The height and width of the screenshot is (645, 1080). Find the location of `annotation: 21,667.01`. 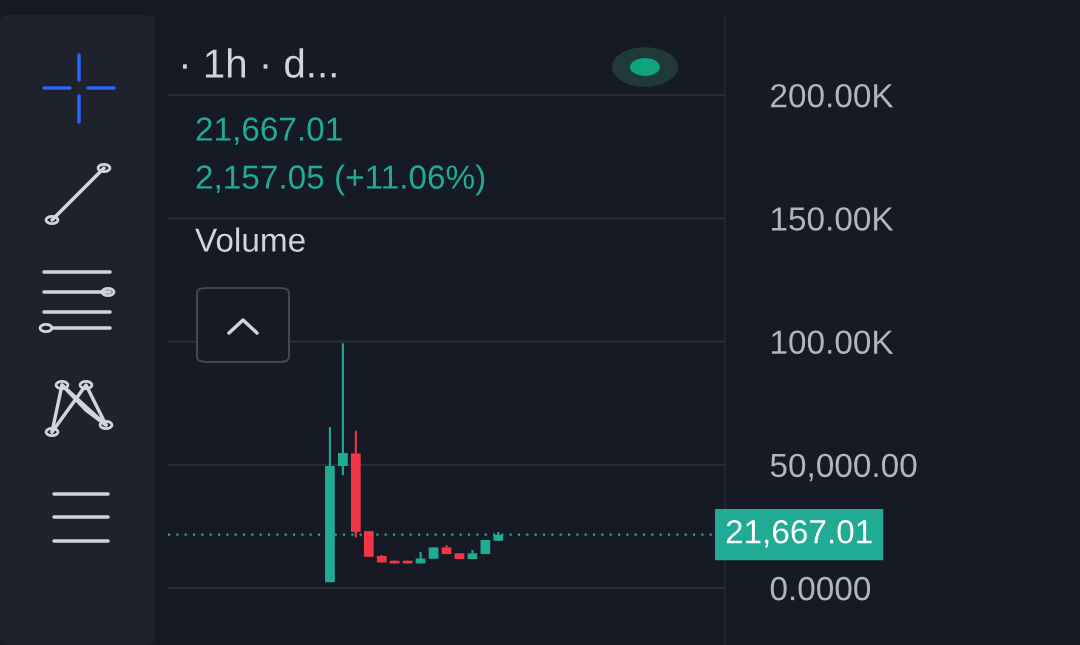

annotation: 21,667.01 is located at coordinates (269, 131).